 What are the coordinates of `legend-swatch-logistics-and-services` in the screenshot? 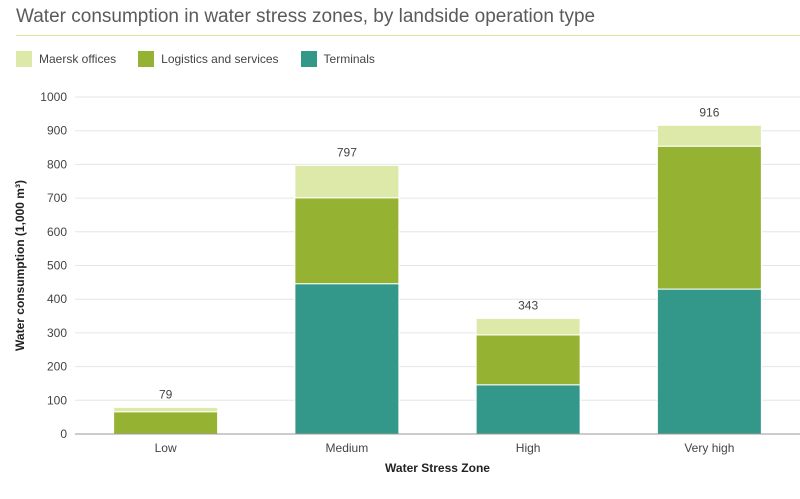 It's located at (146, 59).